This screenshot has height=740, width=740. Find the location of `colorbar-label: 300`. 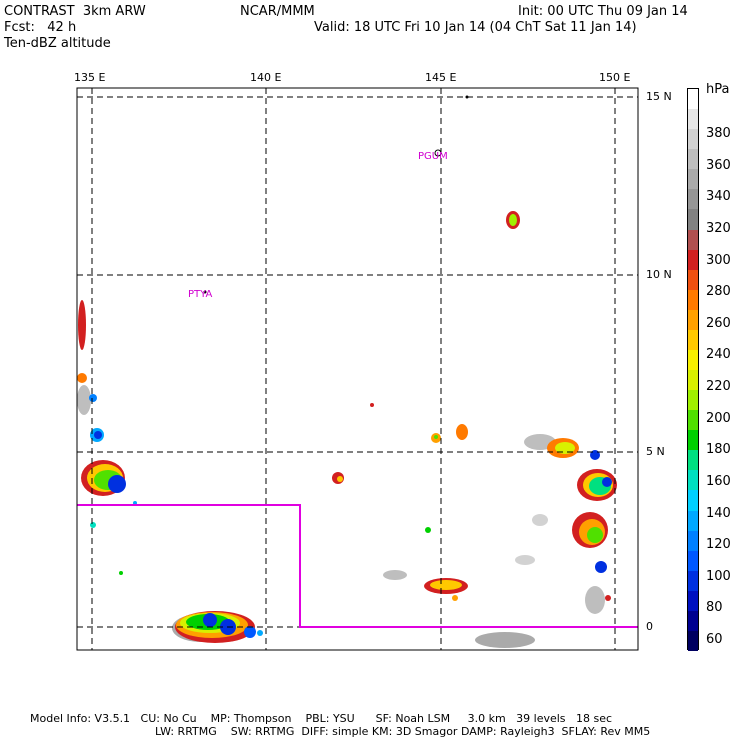

colorbar-label: 300 is located at coordinates (718, 260).